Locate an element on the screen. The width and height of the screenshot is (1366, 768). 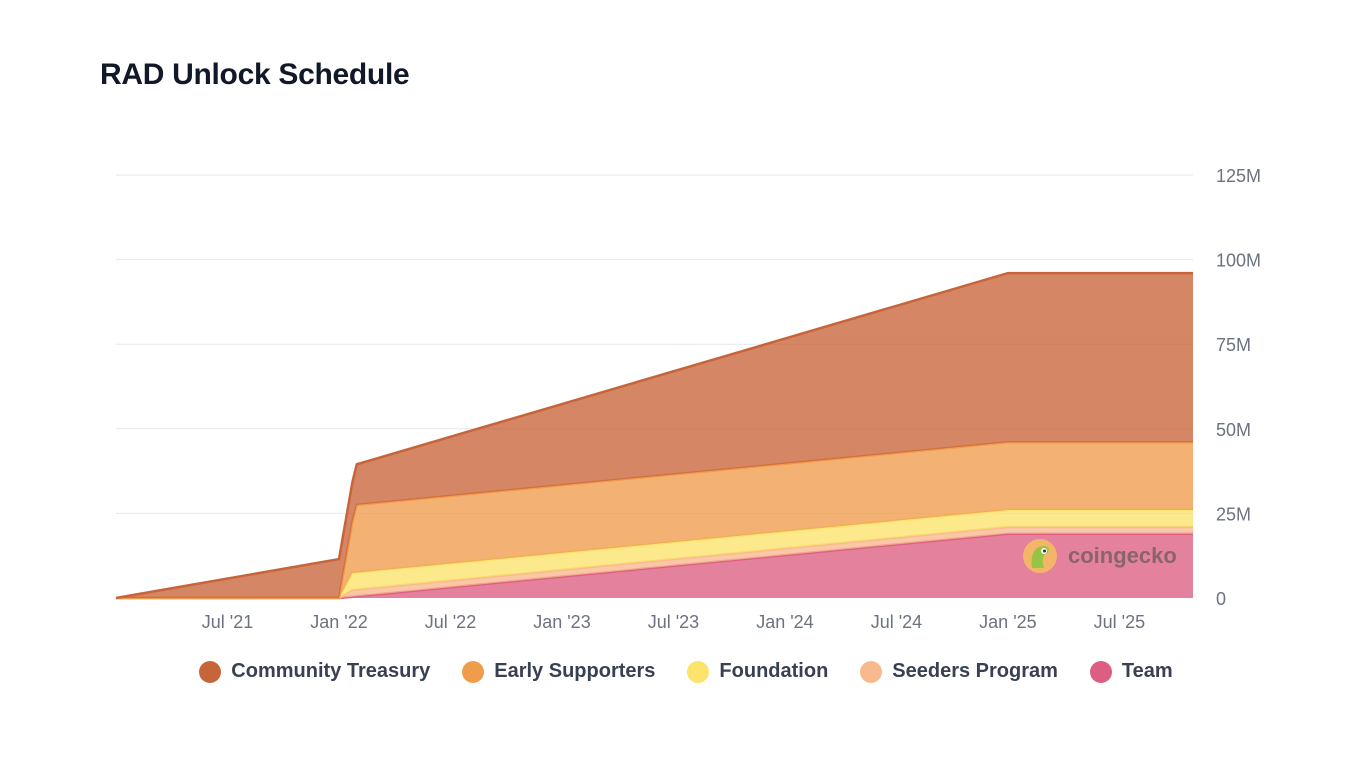
x-tick-label: Jul '21 is located at coordinates (227, 622).